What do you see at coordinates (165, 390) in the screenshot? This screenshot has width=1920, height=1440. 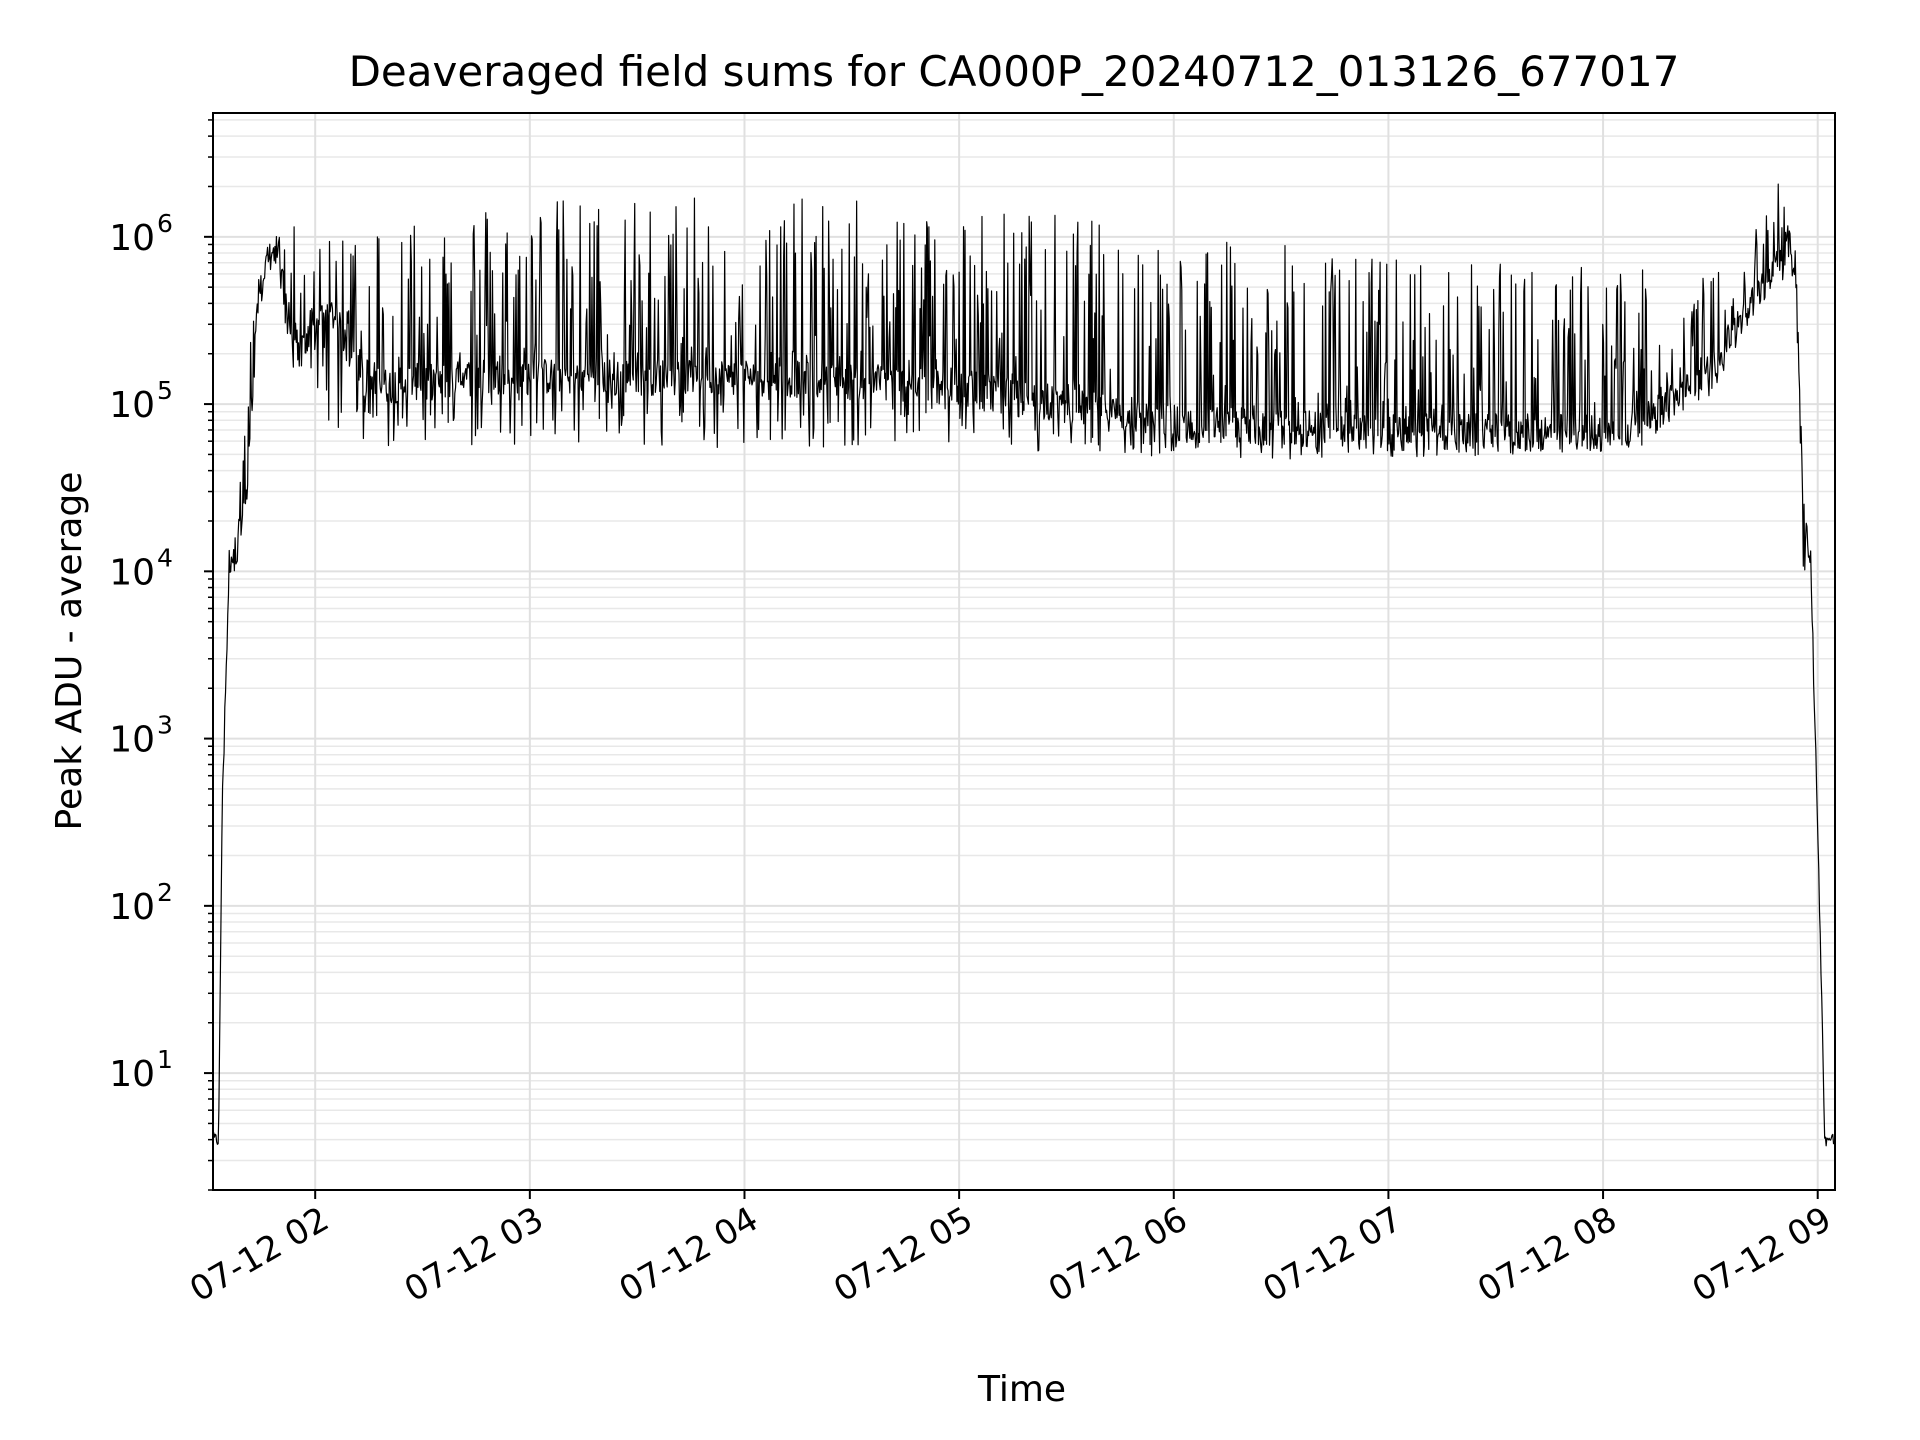 I see `y-tick-label-exponent: 5` at bounding box center [165, 390].